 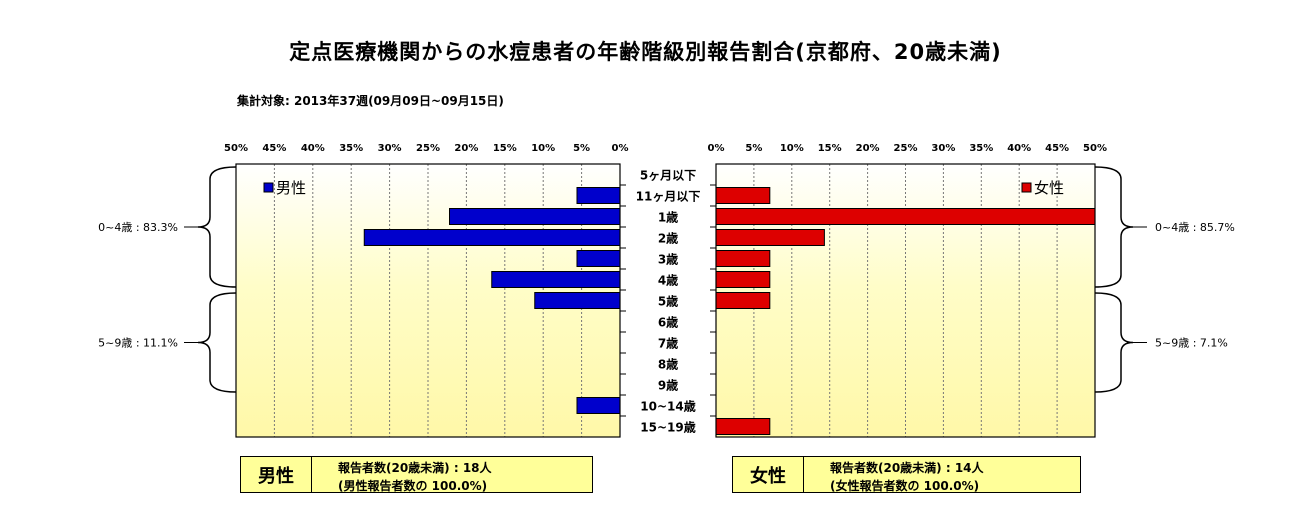 What do you see at coordinates (415, 468) in the screenshot?
I see `male-summary-count: 報告者数(20歳未満) : 18人` at bounding box center [415, 468].